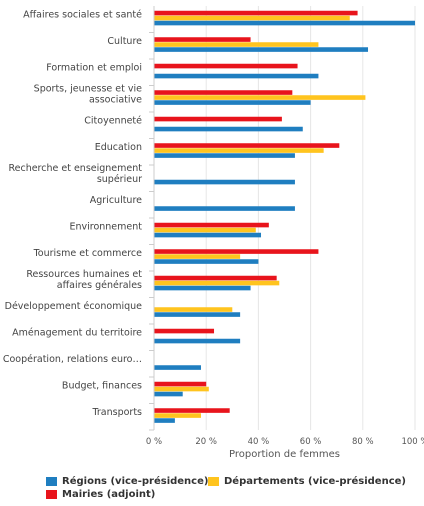 The height and width of the screenshot is (506, 424). Describe the element at coordinates (259, 442) in the screenshot. I see `x-tick-label: 40 %` at that location.